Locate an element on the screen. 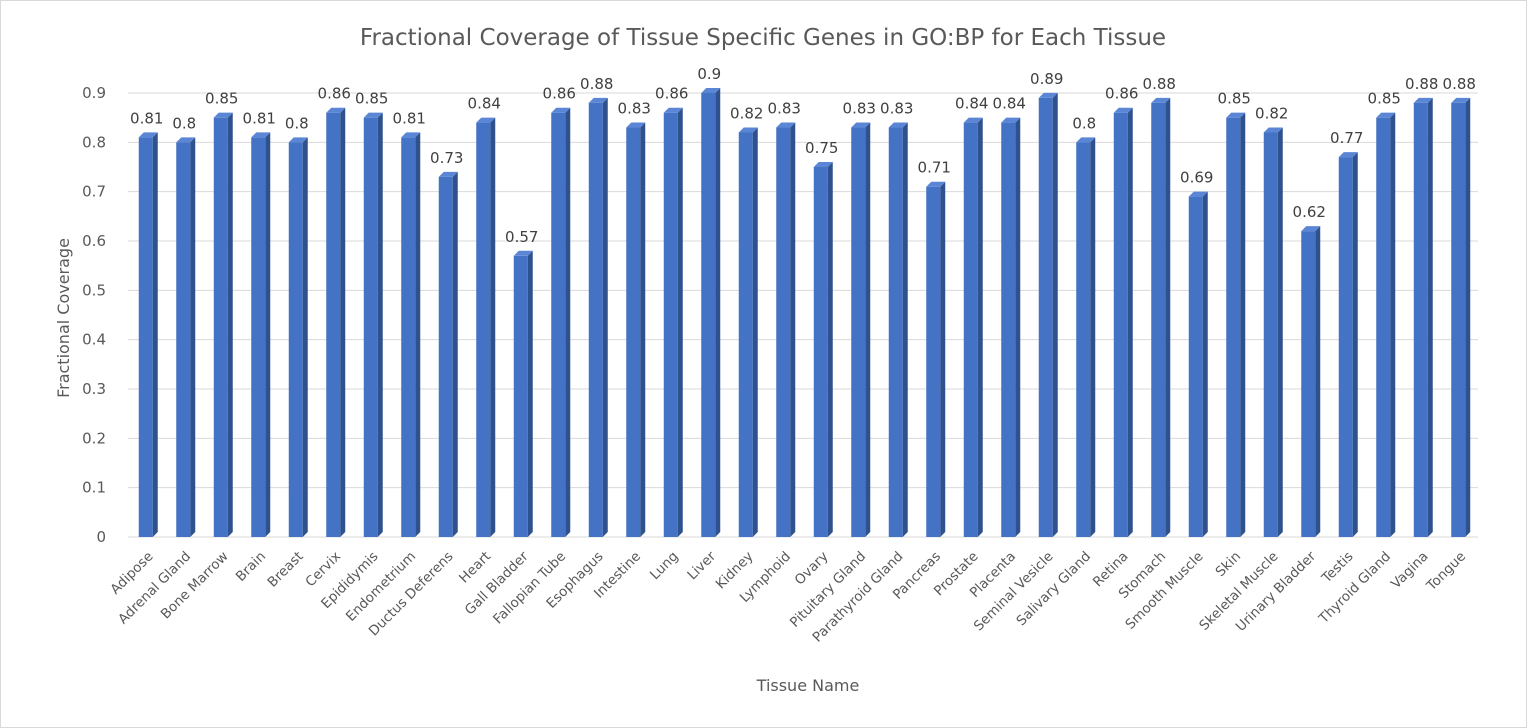 The height and width of the screenshot is (728, 1527). category-label: Liver is located at coordinates (701, 565).